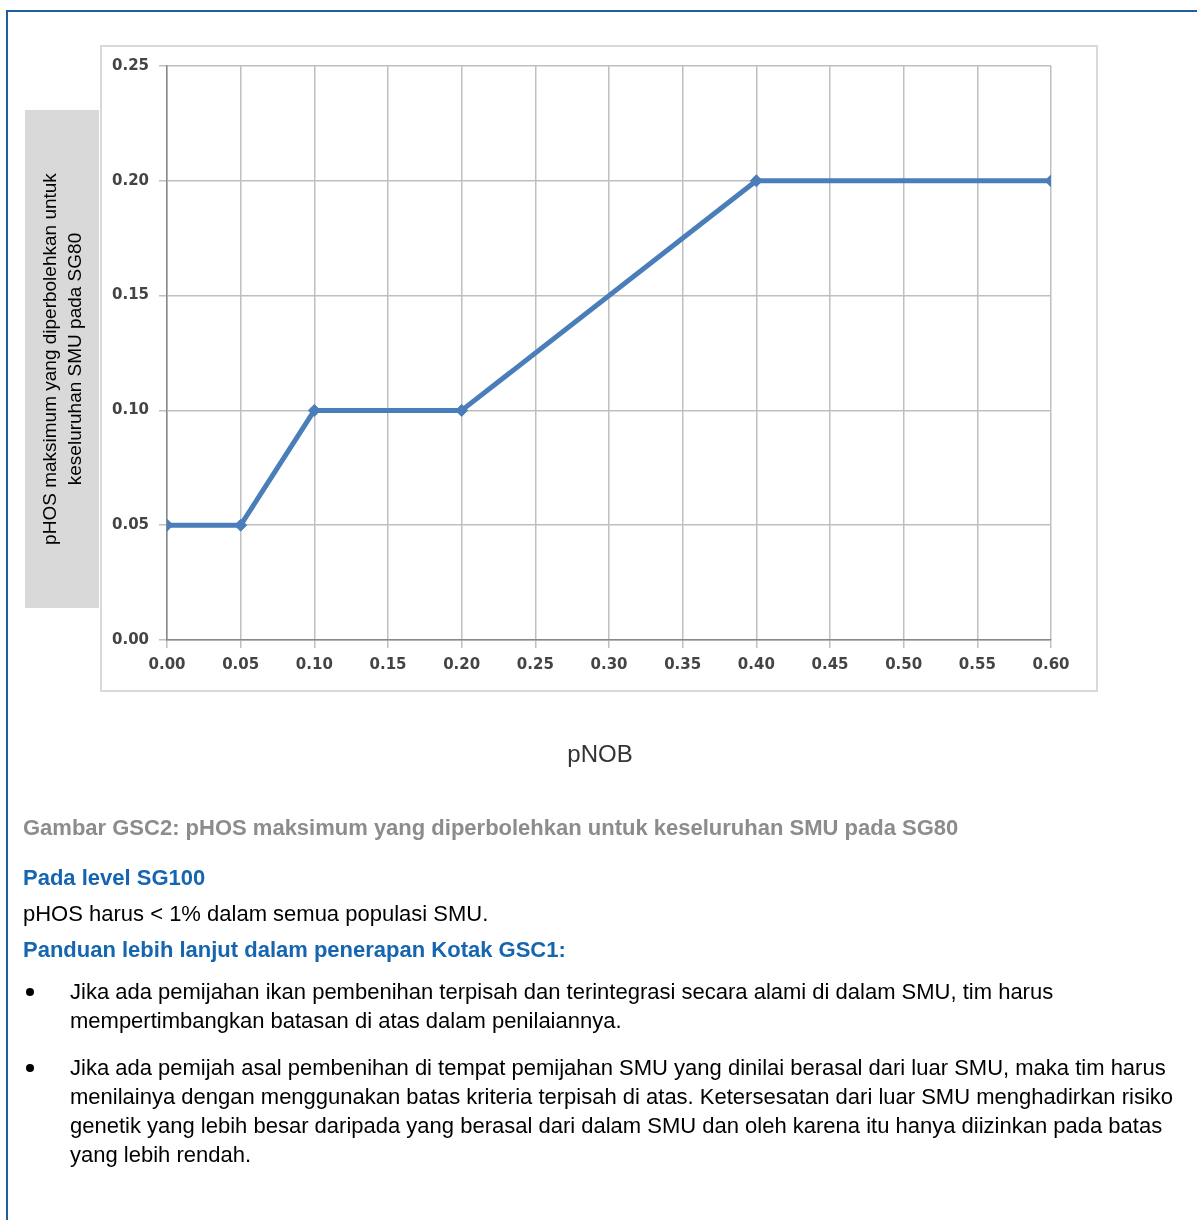 This screenshot has height=1220, width=1197. I want to click on y-tick-label: 0.05, so click(130, 524).